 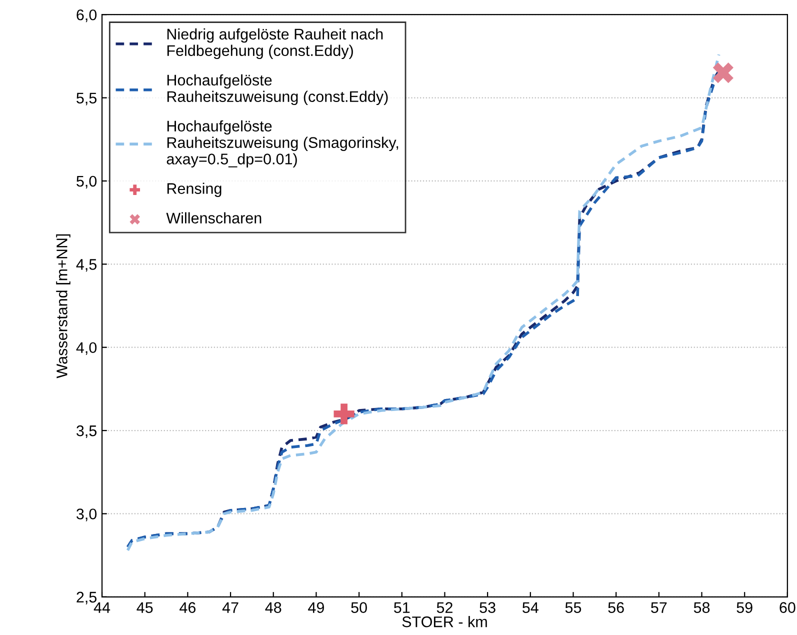 What do you see at coordinates (530, 607) in the screenshot?
I see `x-tick-label: 54` at bounding box center [530, 607].